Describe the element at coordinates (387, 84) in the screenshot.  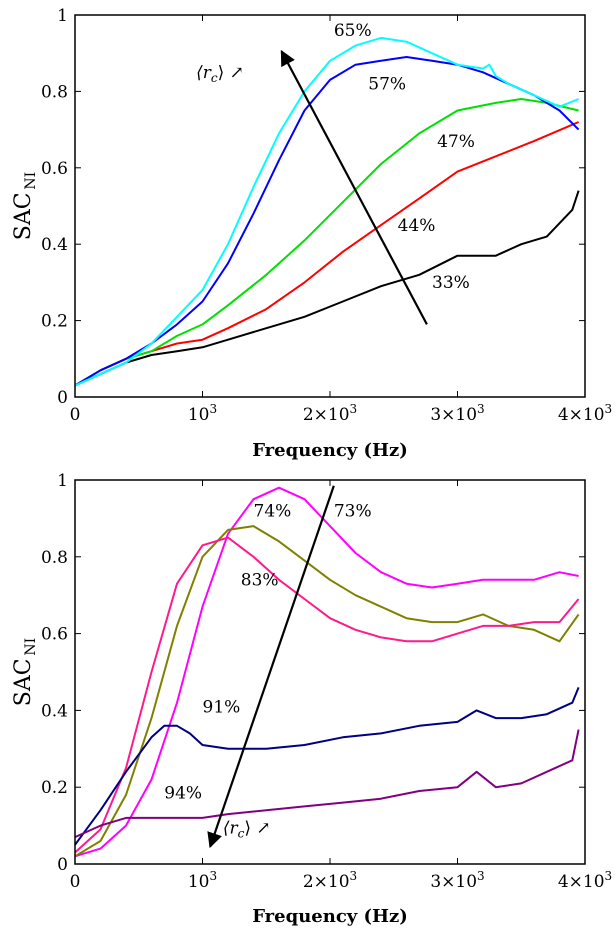
I see `series-annotation-label: 57%` at that location.